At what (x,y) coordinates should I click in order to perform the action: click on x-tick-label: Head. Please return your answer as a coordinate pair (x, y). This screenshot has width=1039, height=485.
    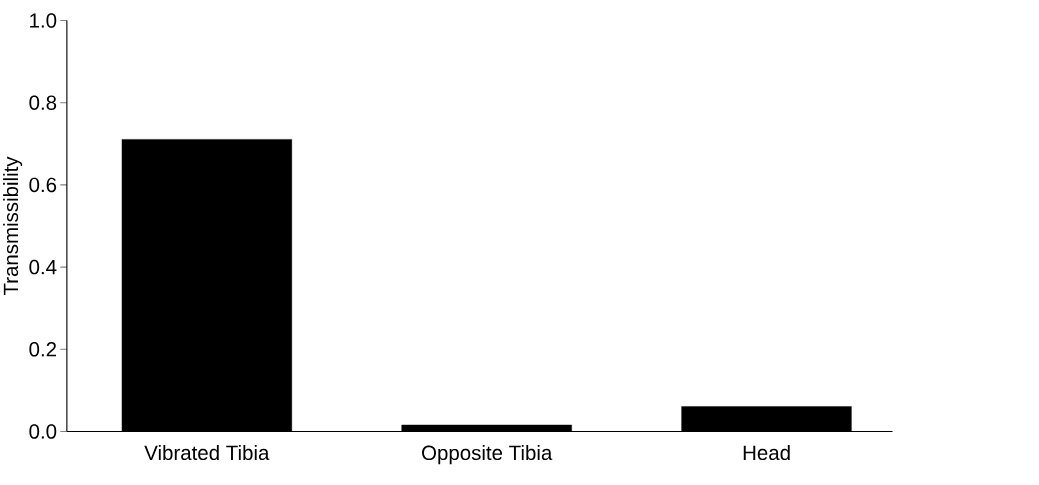
    Looking at the image, I should click on (766, 453).